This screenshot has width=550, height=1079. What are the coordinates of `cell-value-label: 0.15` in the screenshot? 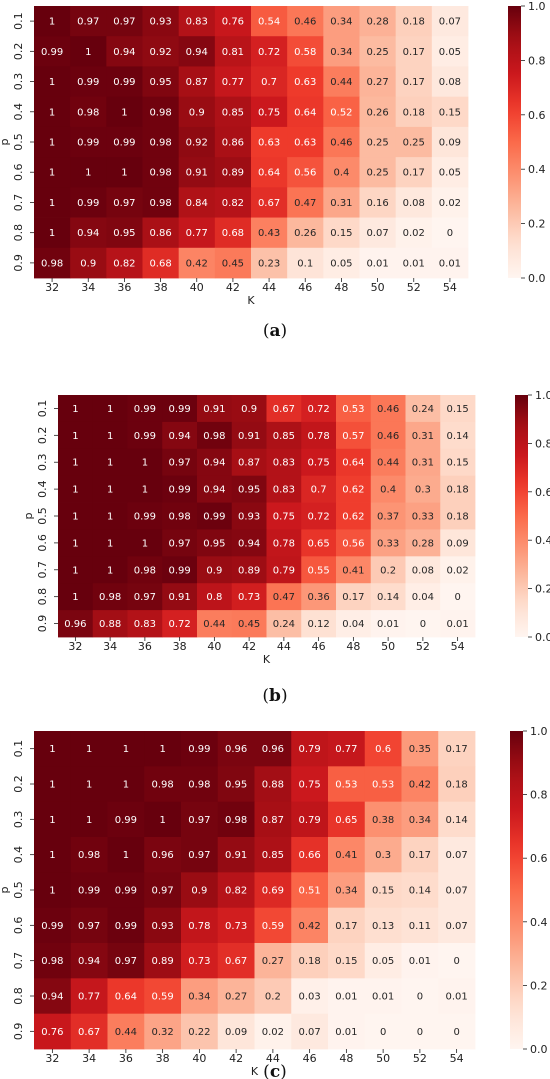 It's located at (457, 409).